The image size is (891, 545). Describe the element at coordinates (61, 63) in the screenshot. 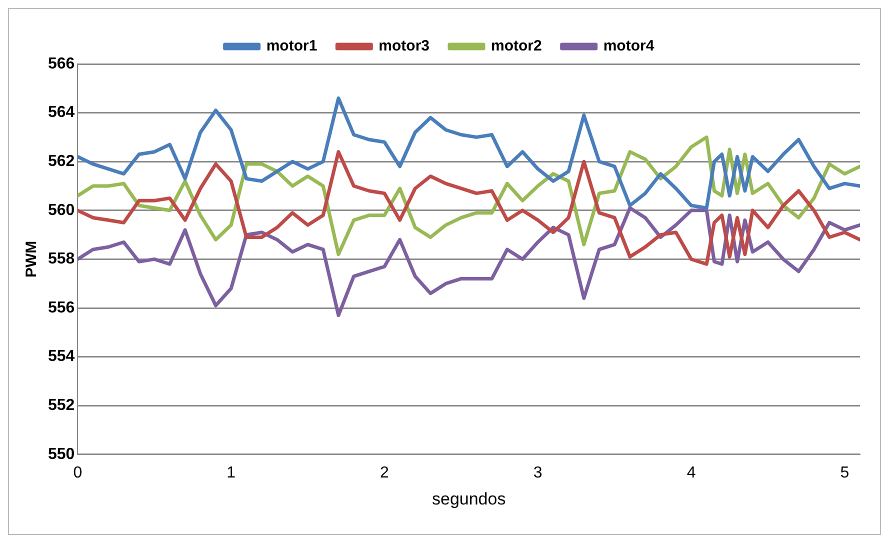

I see `y-tick-label: 566` at that location.